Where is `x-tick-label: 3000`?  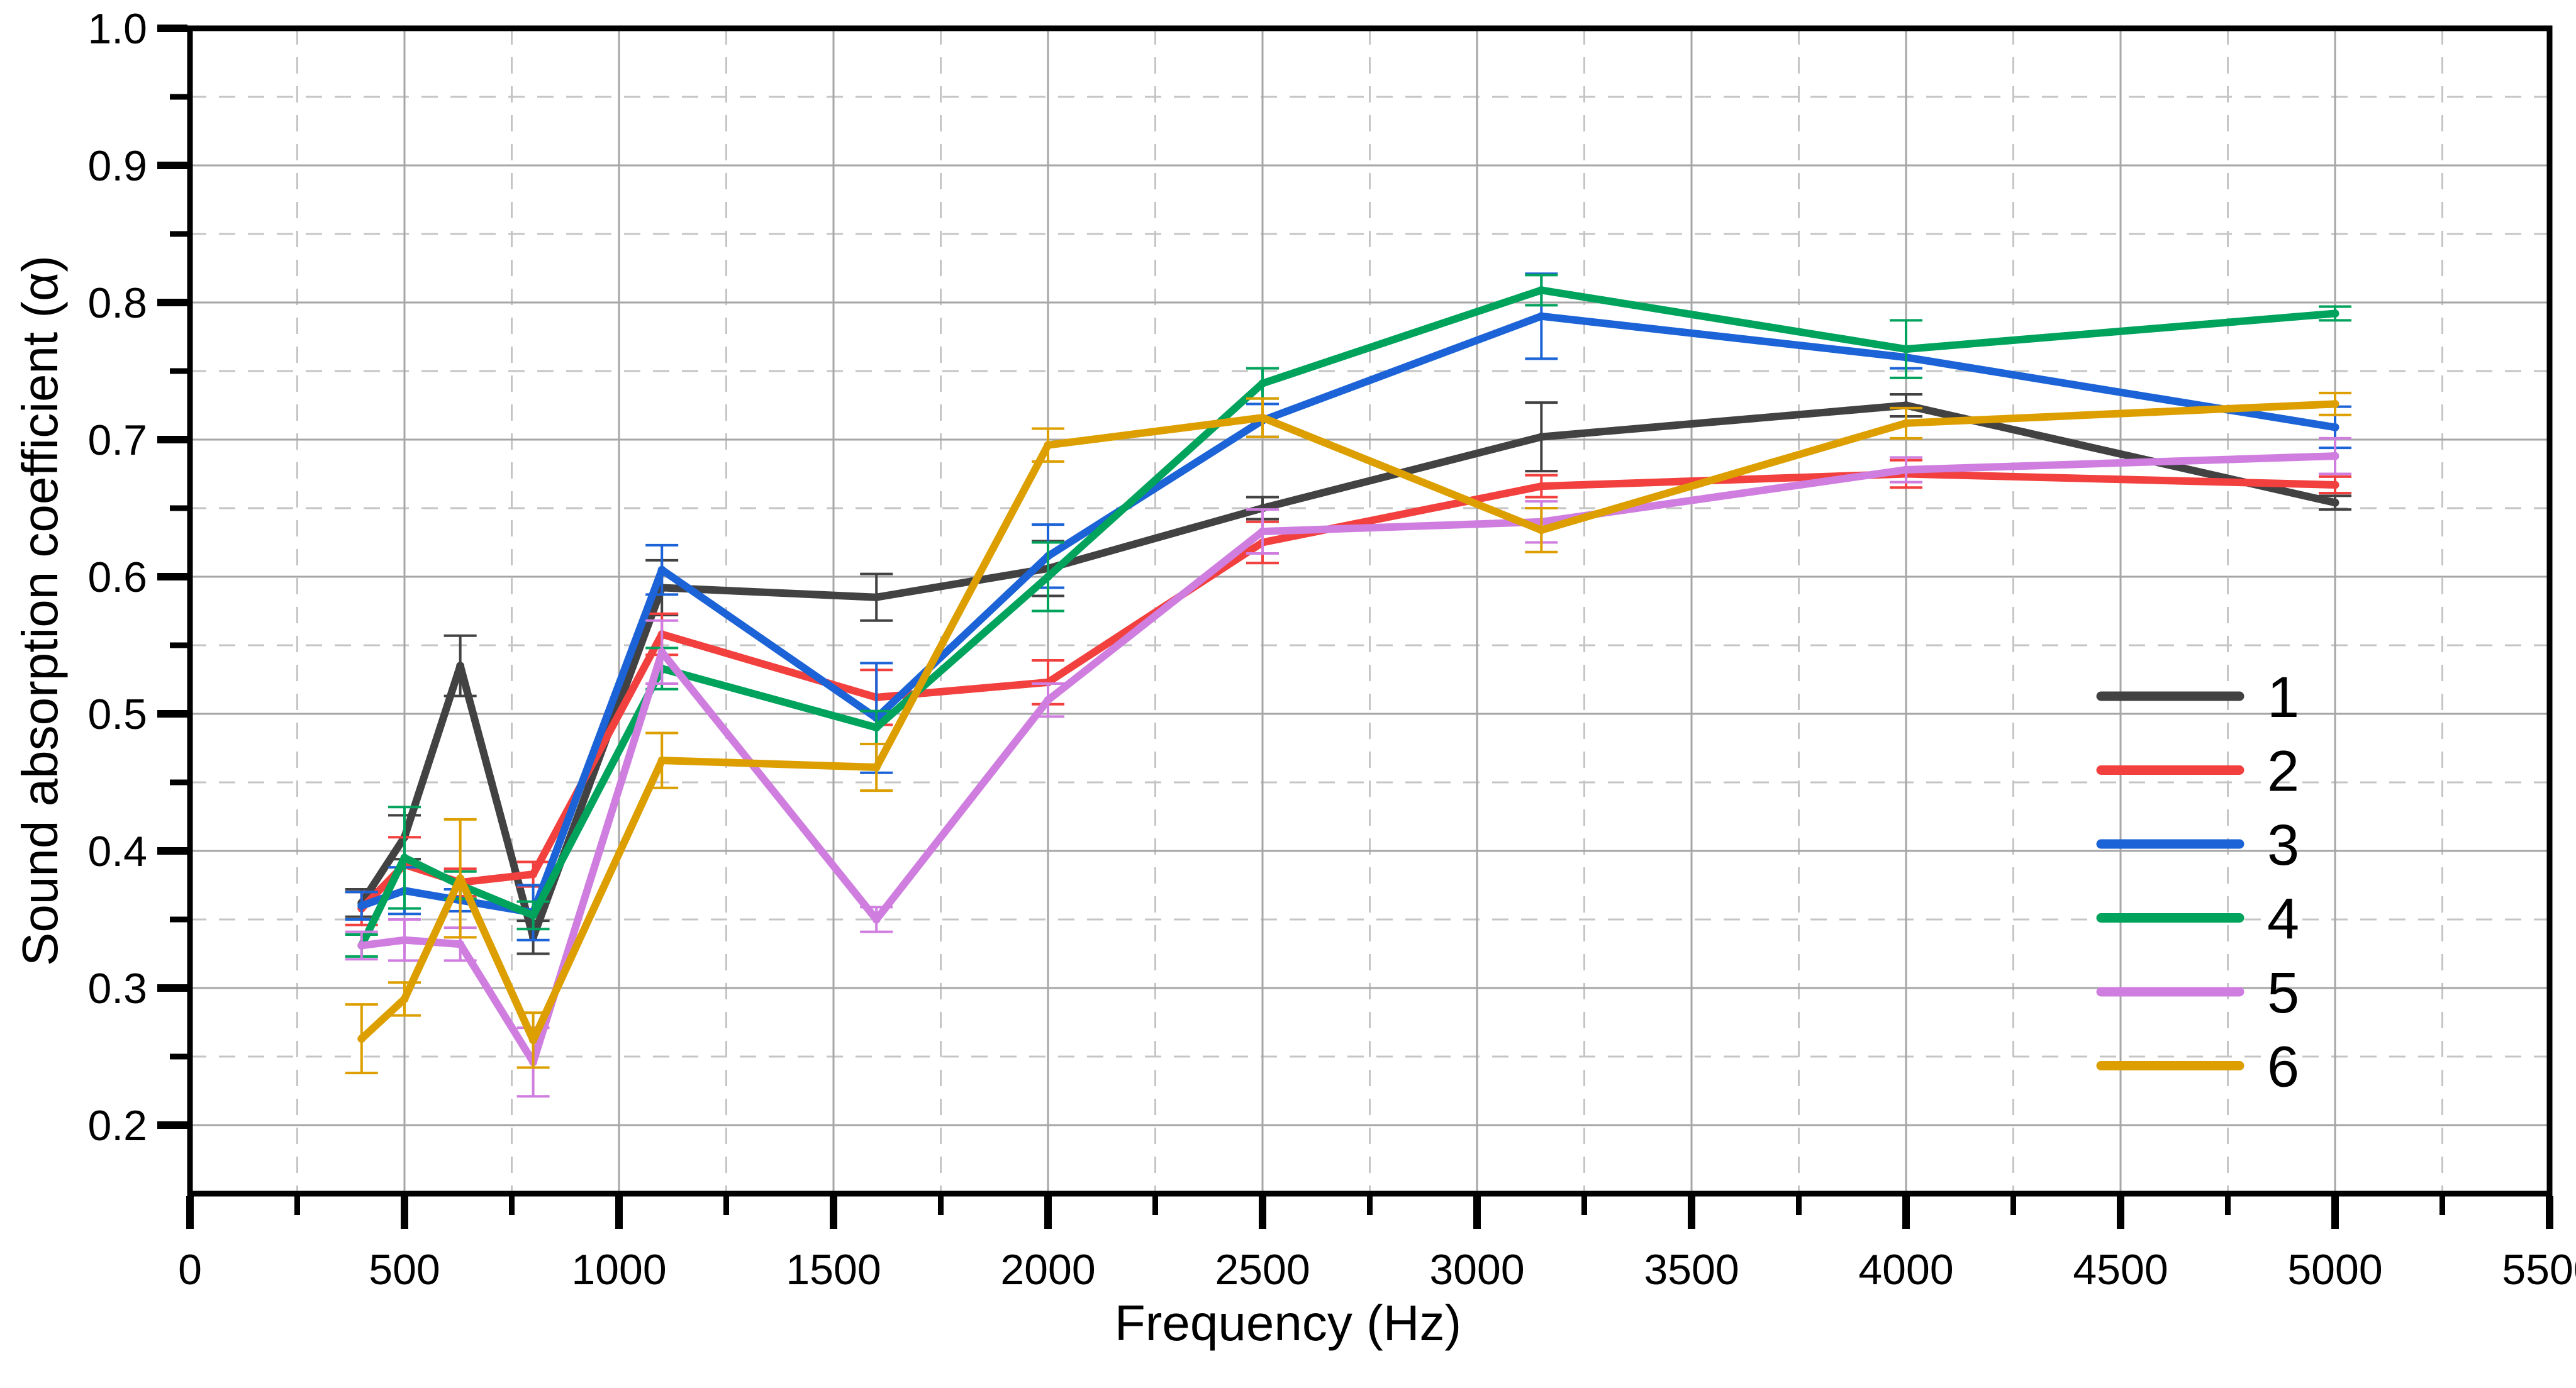
x-tick-label: 3000 is located at coordinates (1476, 1270).